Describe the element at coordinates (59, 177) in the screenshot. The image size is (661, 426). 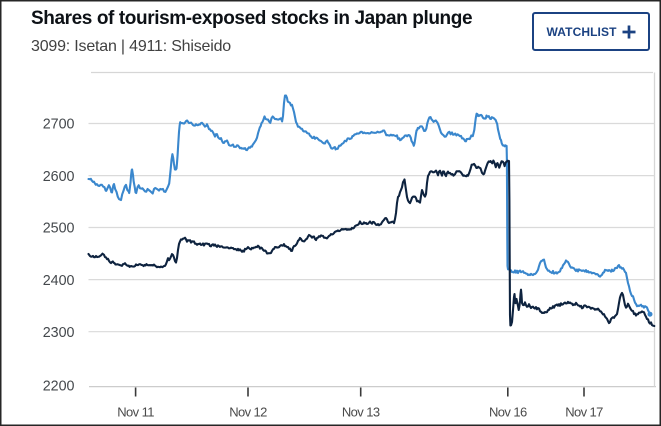
I see `svg-text: 2600` at that location.